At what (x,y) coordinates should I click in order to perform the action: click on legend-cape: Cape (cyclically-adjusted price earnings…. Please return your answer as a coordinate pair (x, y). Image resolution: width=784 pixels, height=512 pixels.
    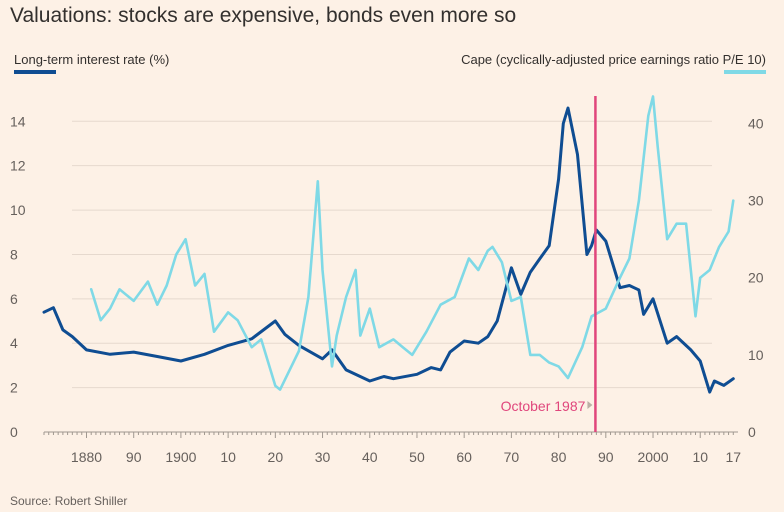
    Looking at the image, I should click on (613, 59).